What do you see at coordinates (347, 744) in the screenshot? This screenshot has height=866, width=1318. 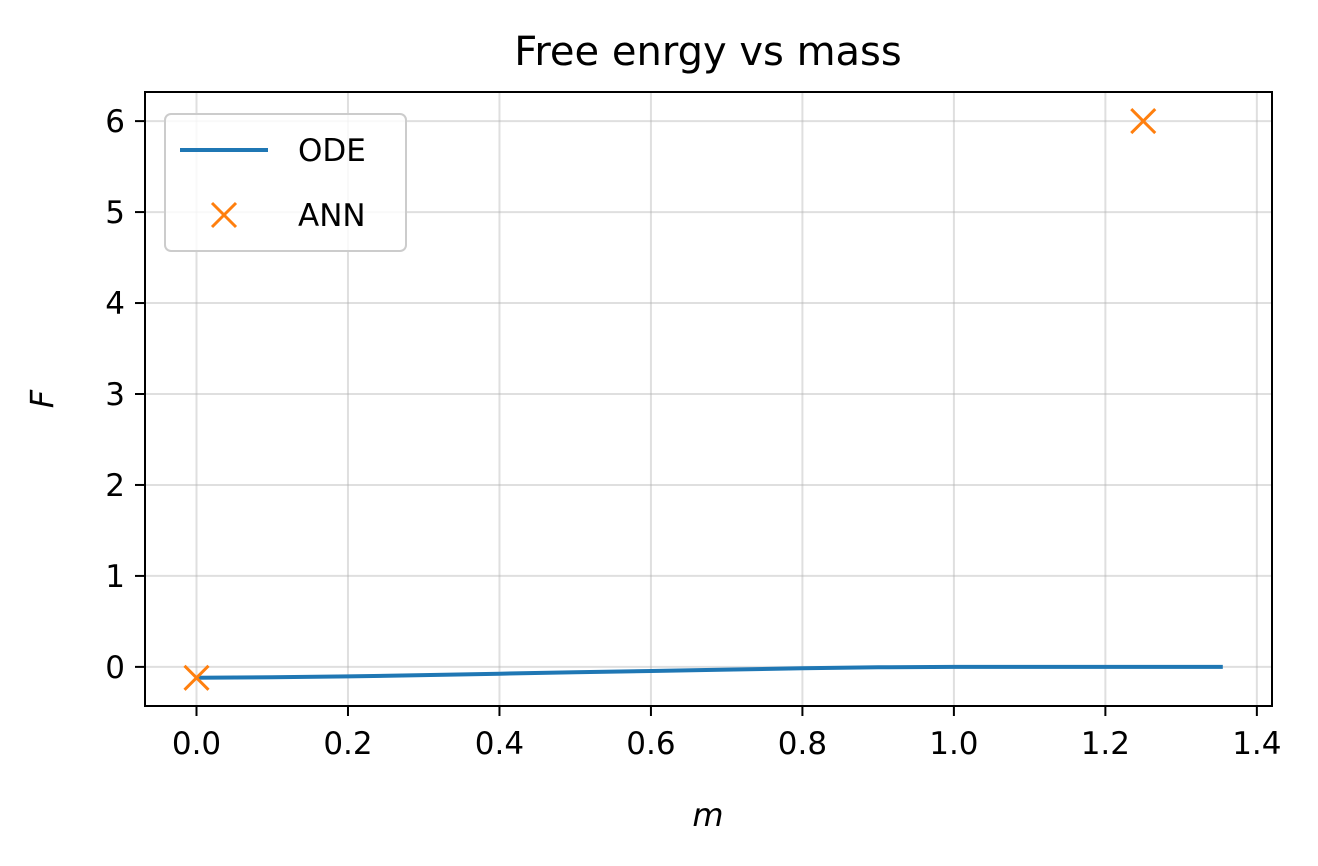 I see `x-tick-label: 0.2` at bounding box center [347, 744].